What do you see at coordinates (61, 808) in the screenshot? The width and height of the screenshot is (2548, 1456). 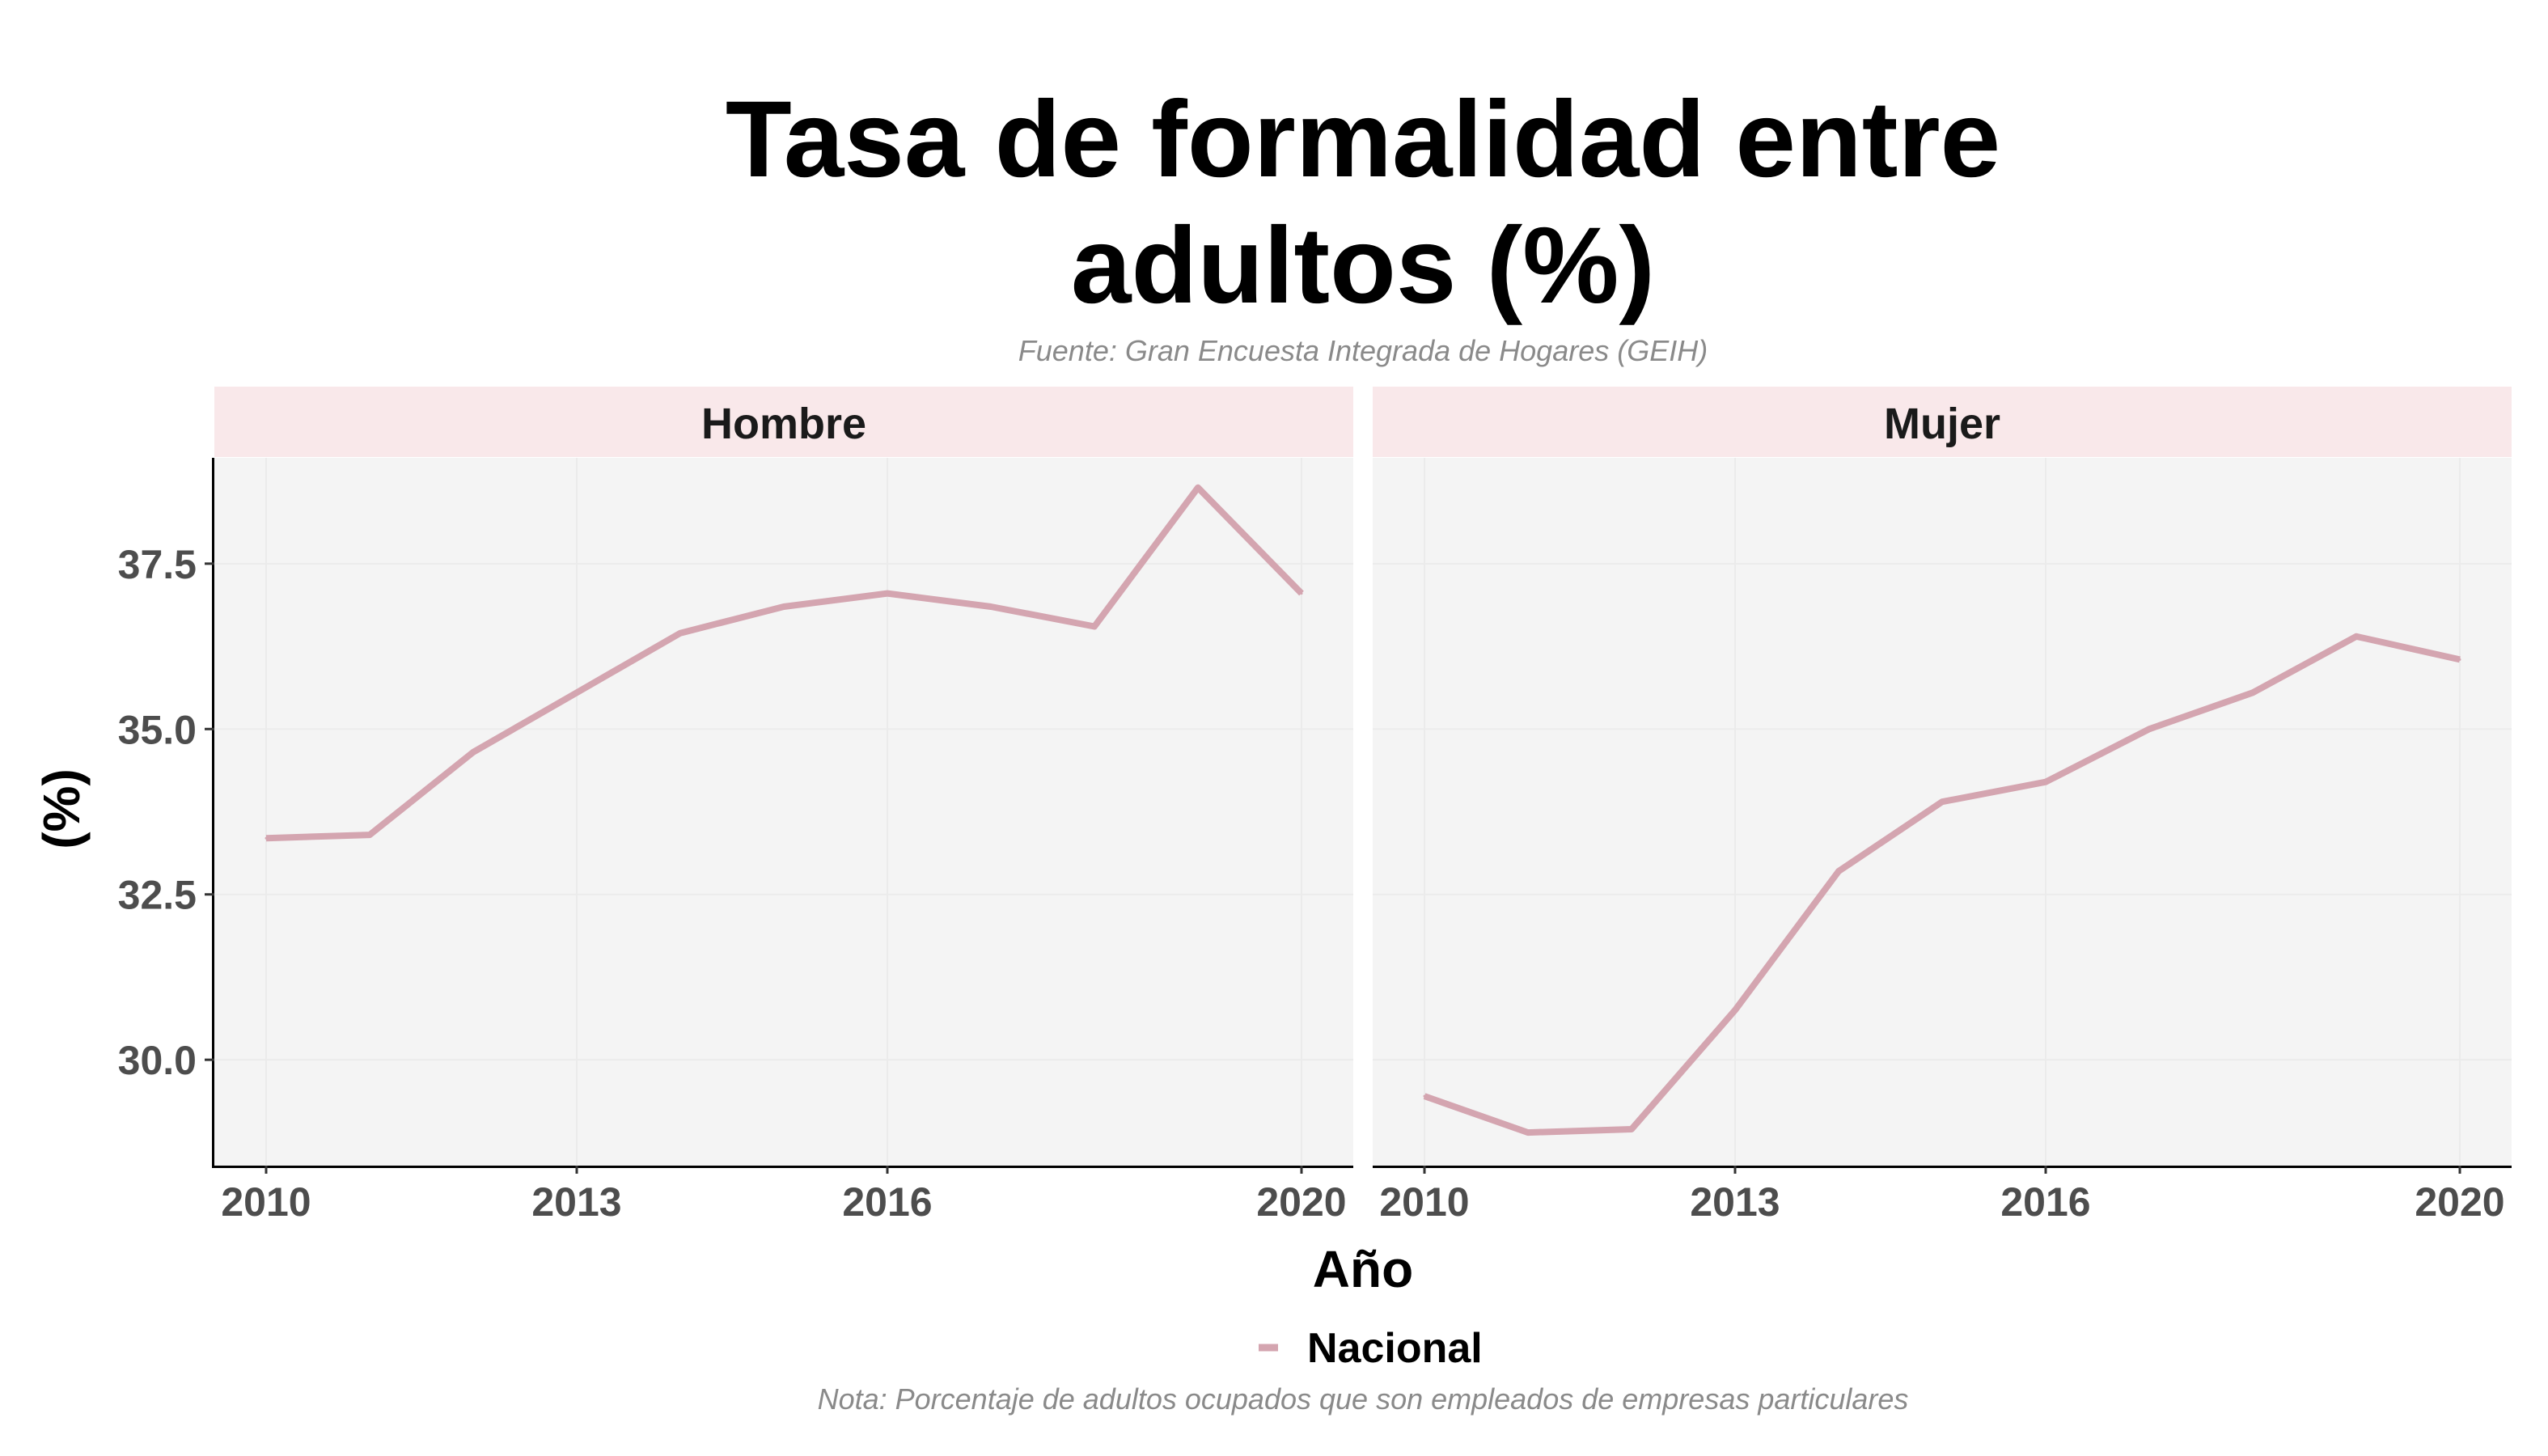 I see `y-axis-title: (%)` at bounding box center [61, 808].